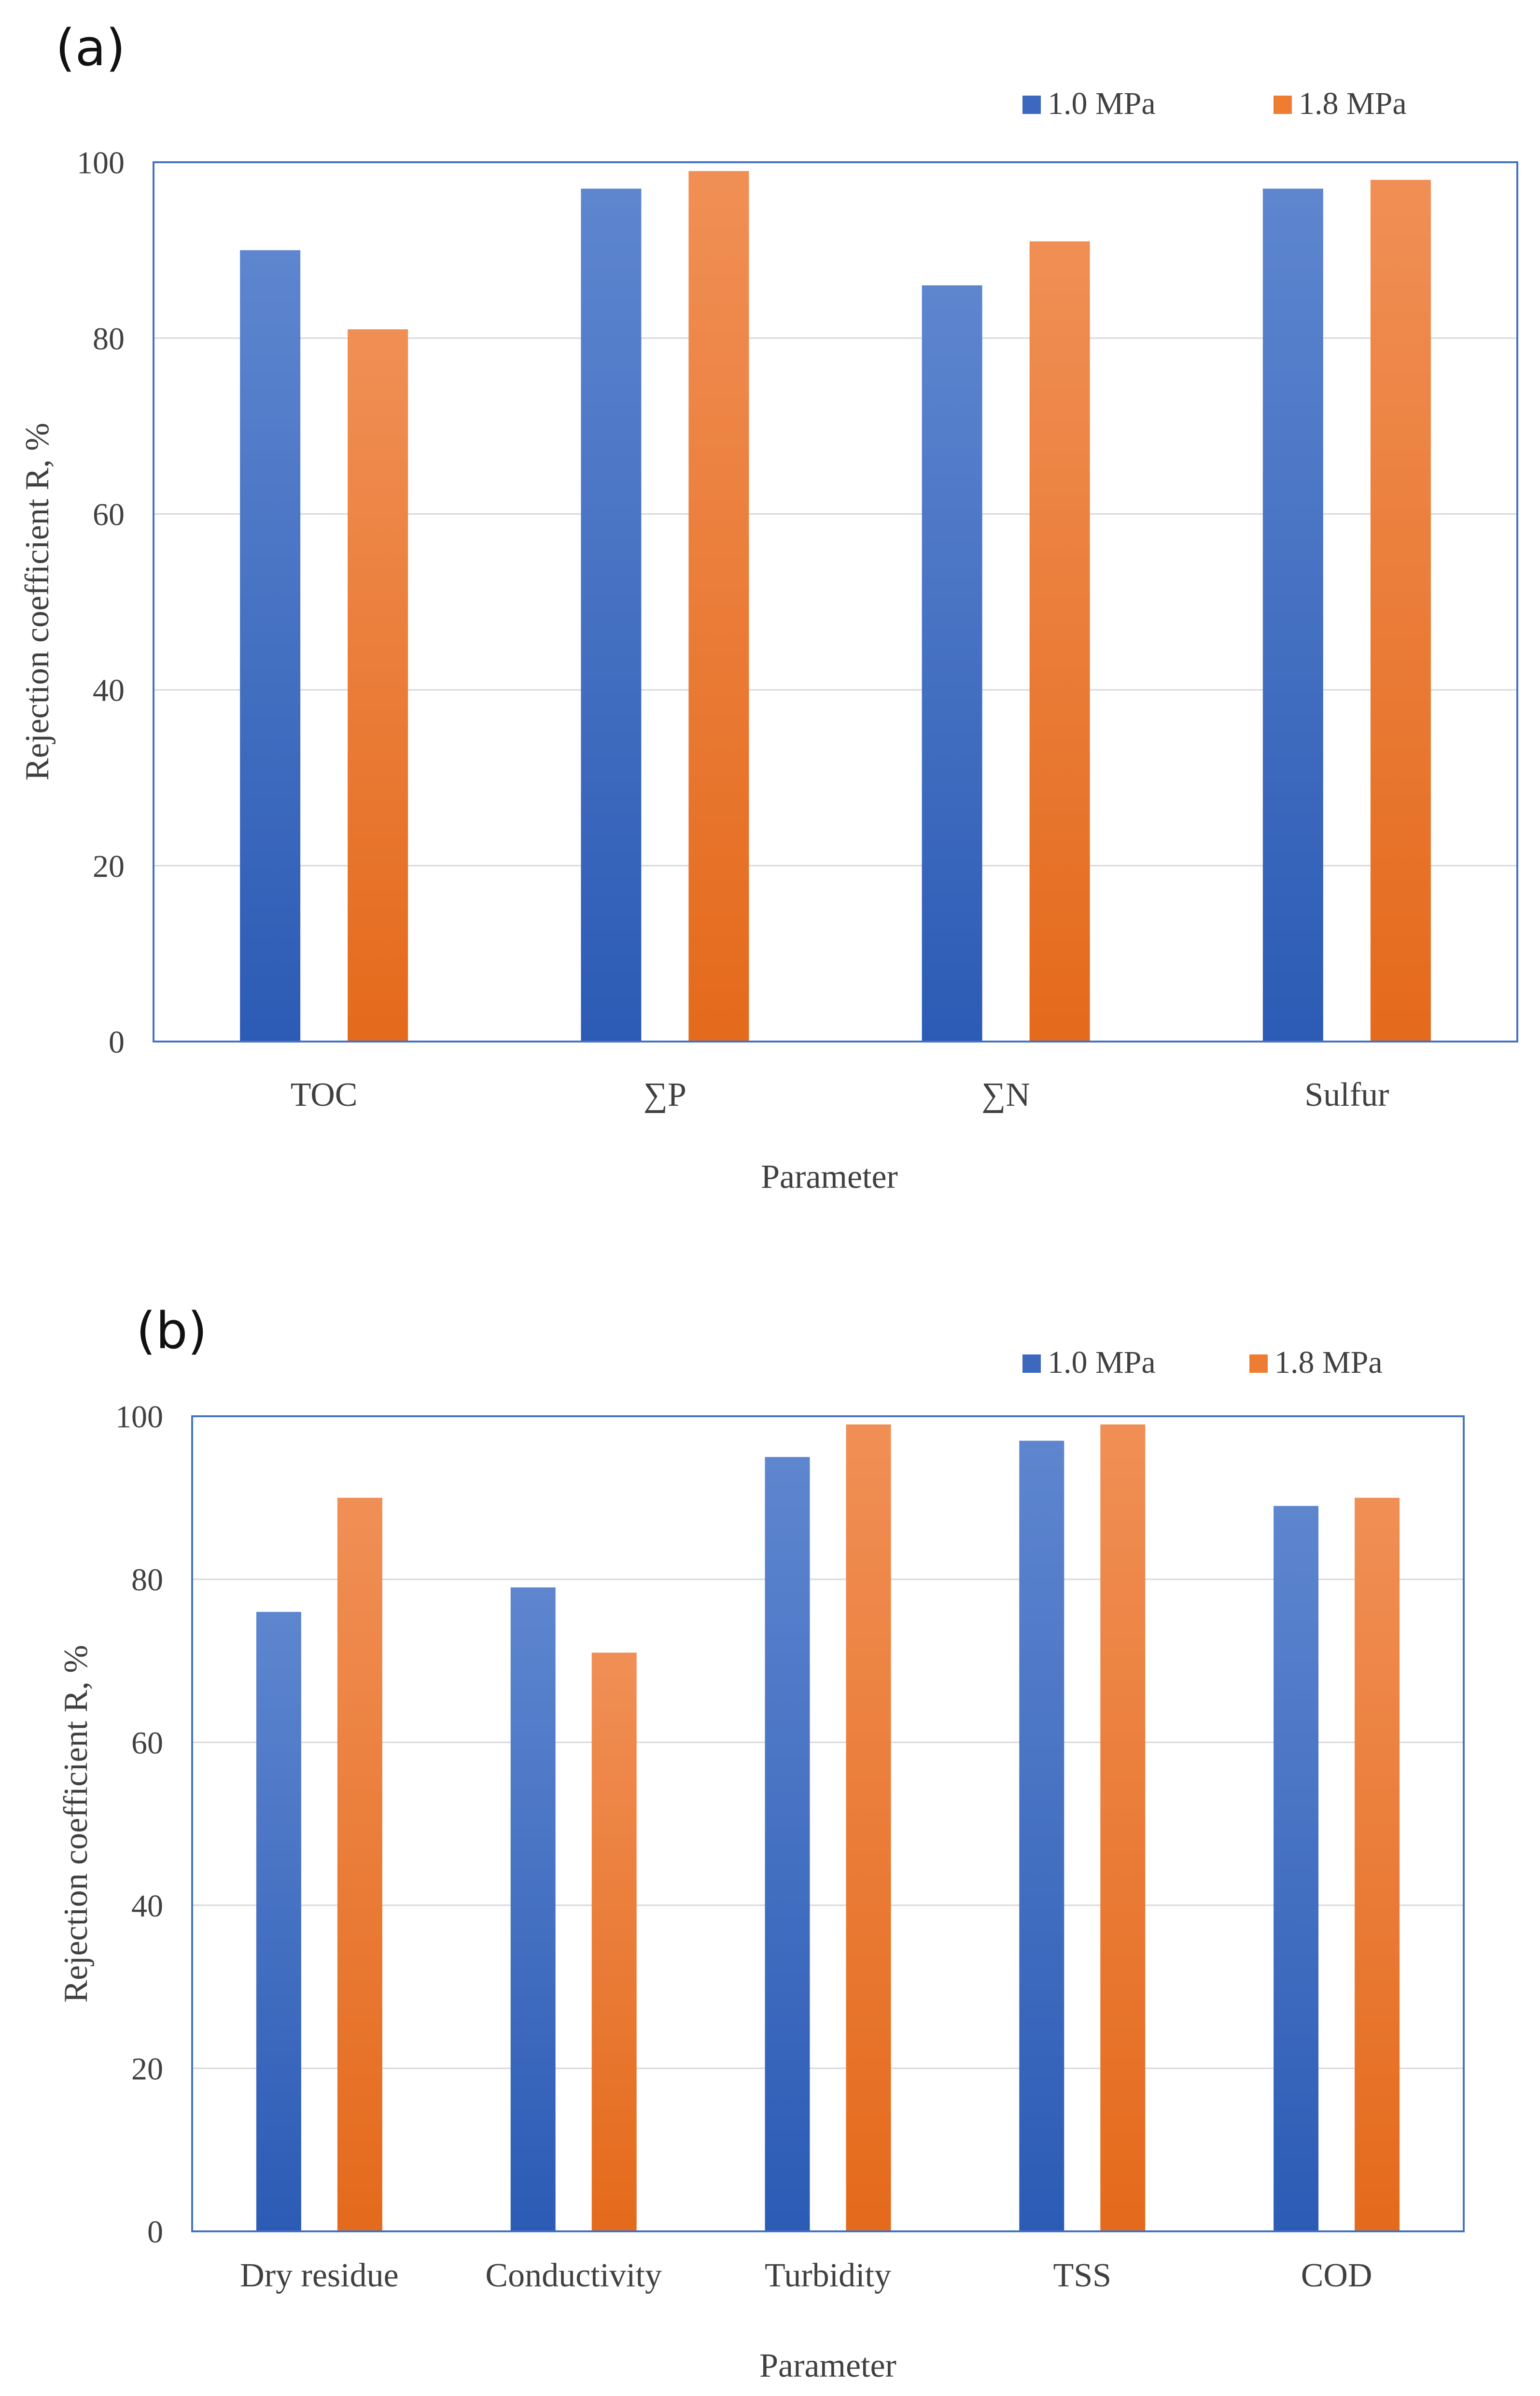 Image resolution: width=1540 pixels, height=2396 pixels. I want to click on x-tick-label: TSS, so click(1082, 2275).